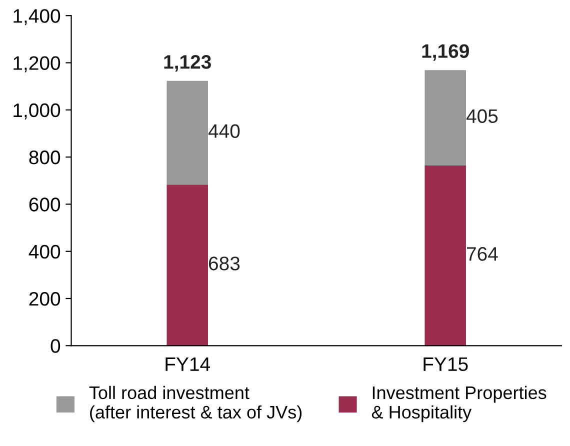  Describe the element at coordinates (44, 299) in the screenshot. I see `y-tick-label: 200` at that location.